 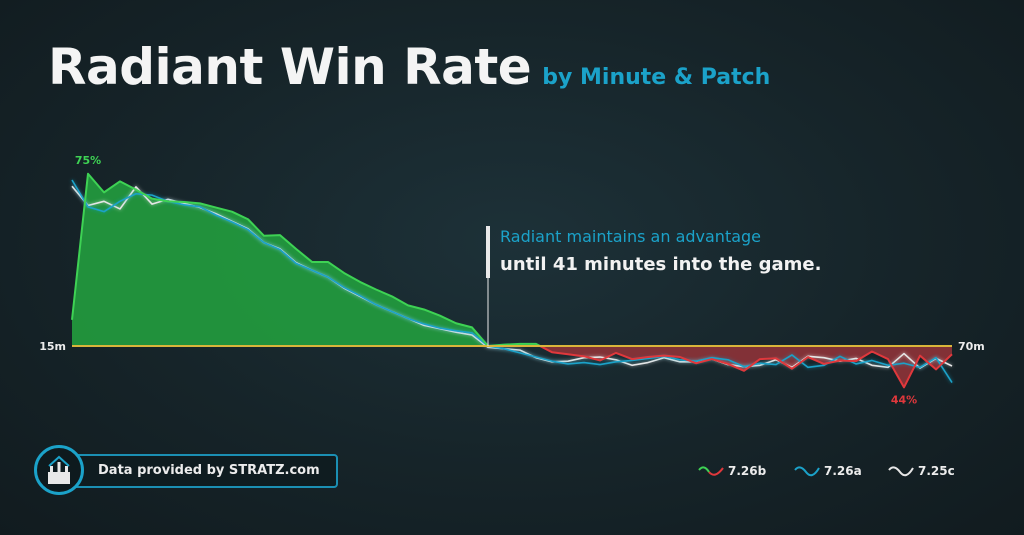 What do you see at coordinates (971, 346) in the screenshot?
I see `x-end-label: 70m` at bounding box center [971, 346].